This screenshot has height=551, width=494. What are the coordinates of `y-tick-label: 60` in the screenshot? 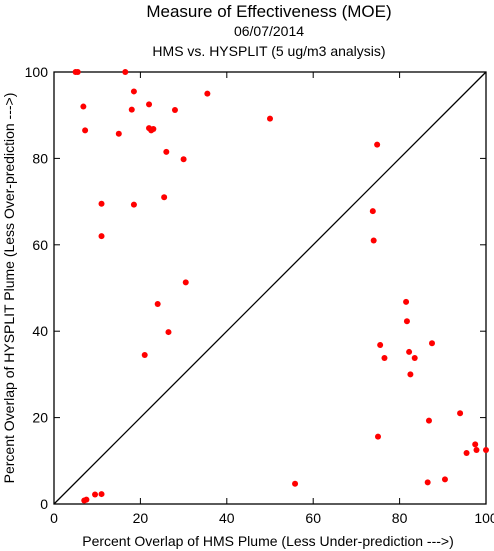 It's located at (40, 245).